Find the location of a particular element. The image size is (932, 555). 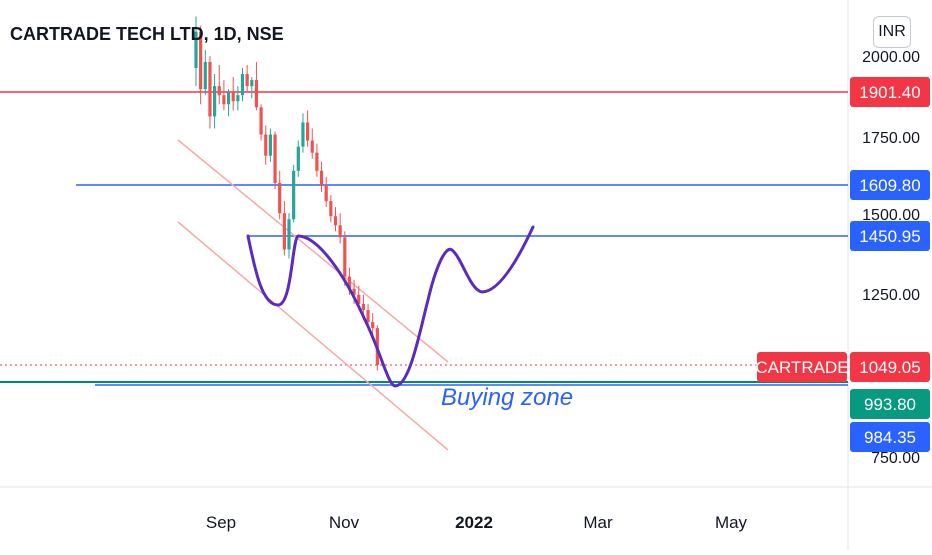

y-tick-label: 750.00 is located at coordinates (895, 458).